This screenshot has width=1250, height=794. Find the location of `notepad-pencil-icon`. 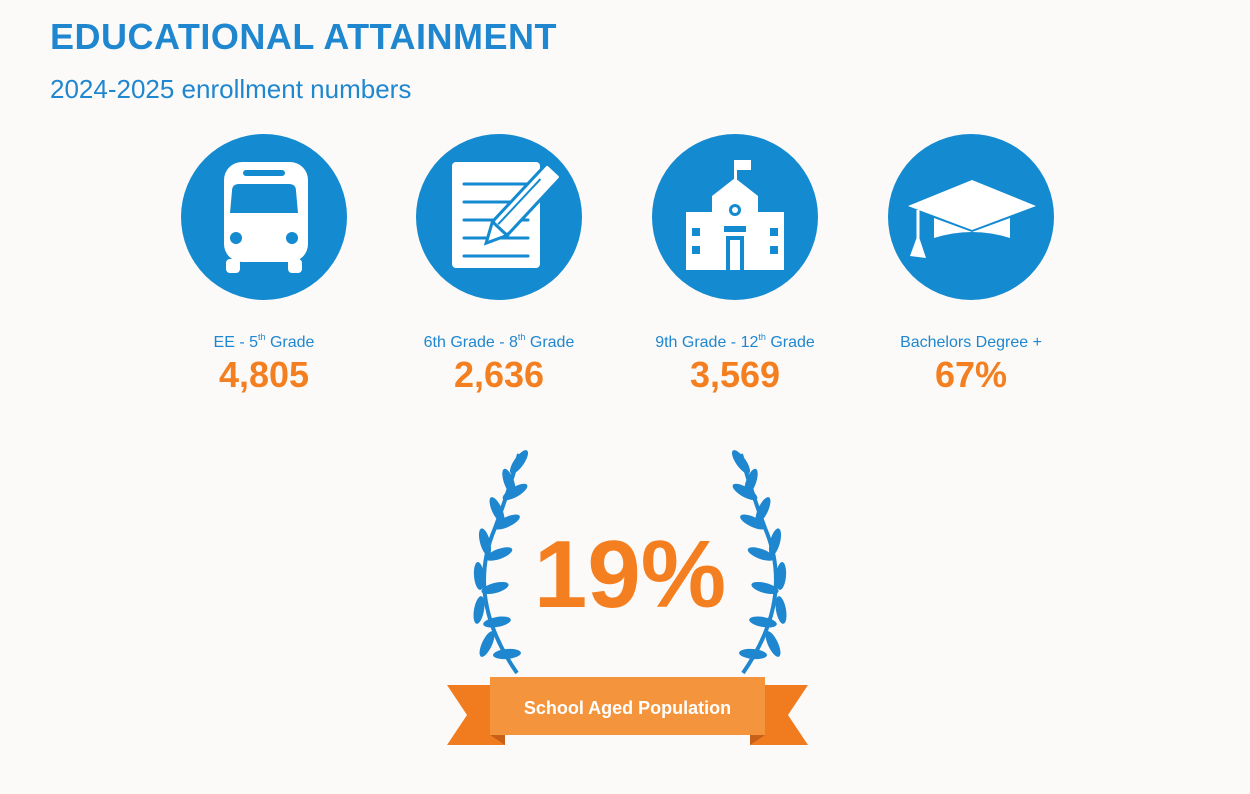

notepad-pencil-icon is located at coordinates (507, 215).